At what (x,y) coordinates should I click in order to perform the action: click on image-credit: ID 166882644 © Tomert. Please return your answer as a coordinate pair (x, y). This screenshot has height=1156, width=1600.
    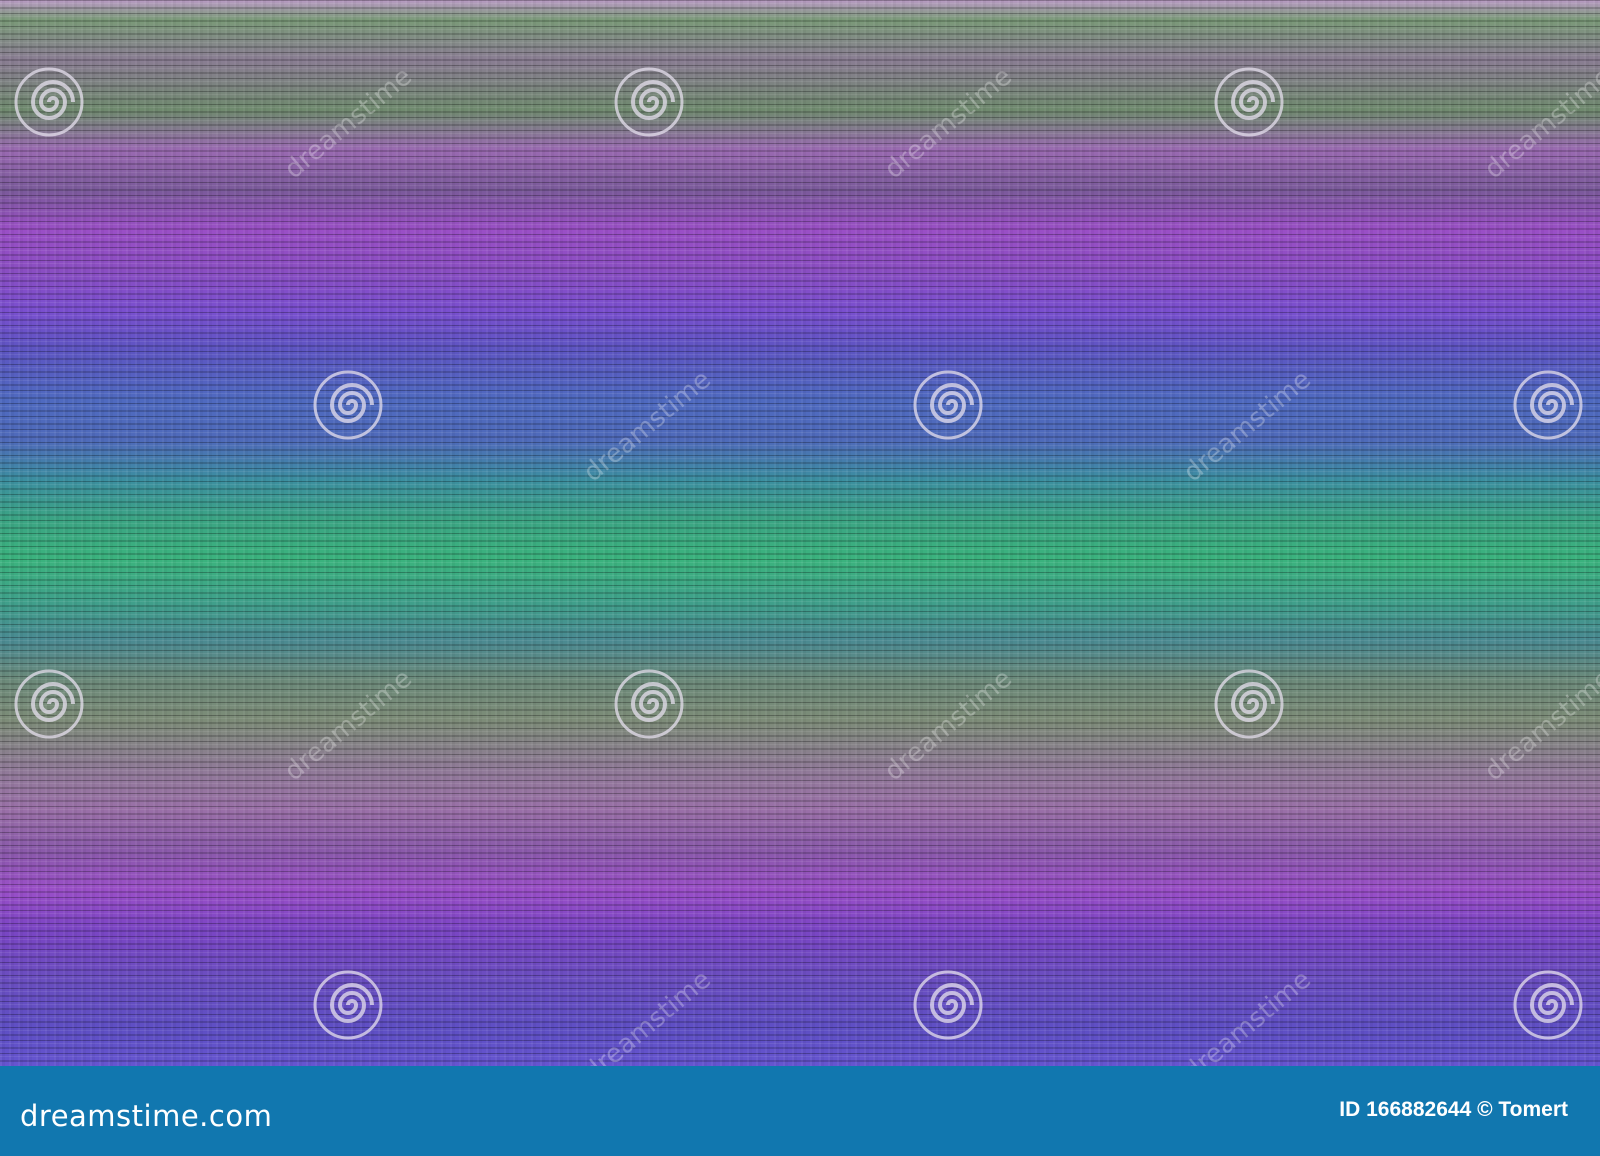
    Looking at the image, I should click on (1453, 1109).